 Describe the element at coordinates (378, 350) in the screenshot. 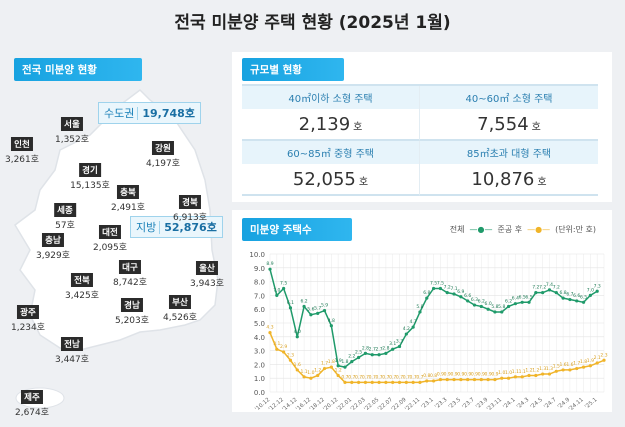

I see `data-label: 2.7` at that location.